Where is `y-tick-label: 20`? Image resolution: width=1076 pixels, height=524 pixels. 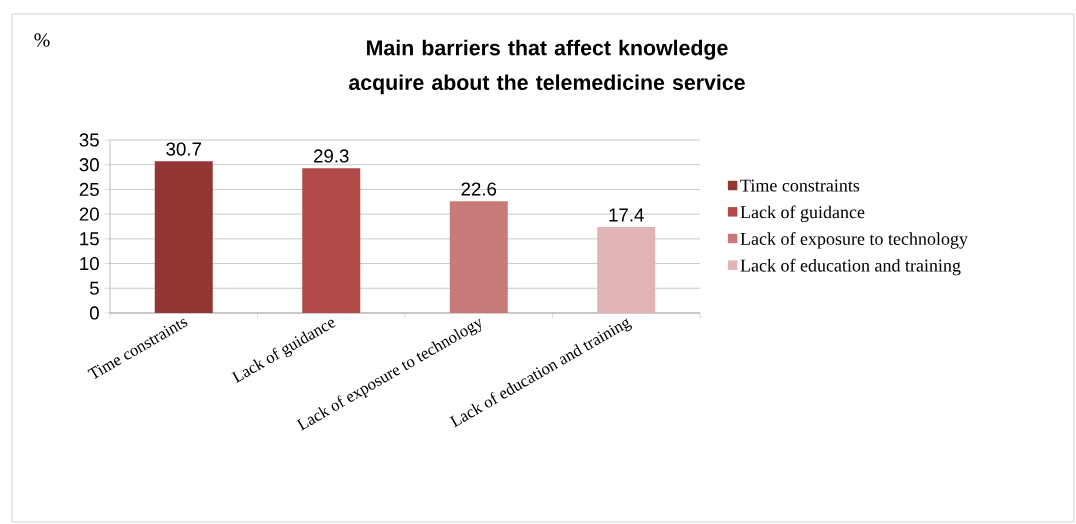
y-tick-label: 20 is located at coordinates (89, 214).